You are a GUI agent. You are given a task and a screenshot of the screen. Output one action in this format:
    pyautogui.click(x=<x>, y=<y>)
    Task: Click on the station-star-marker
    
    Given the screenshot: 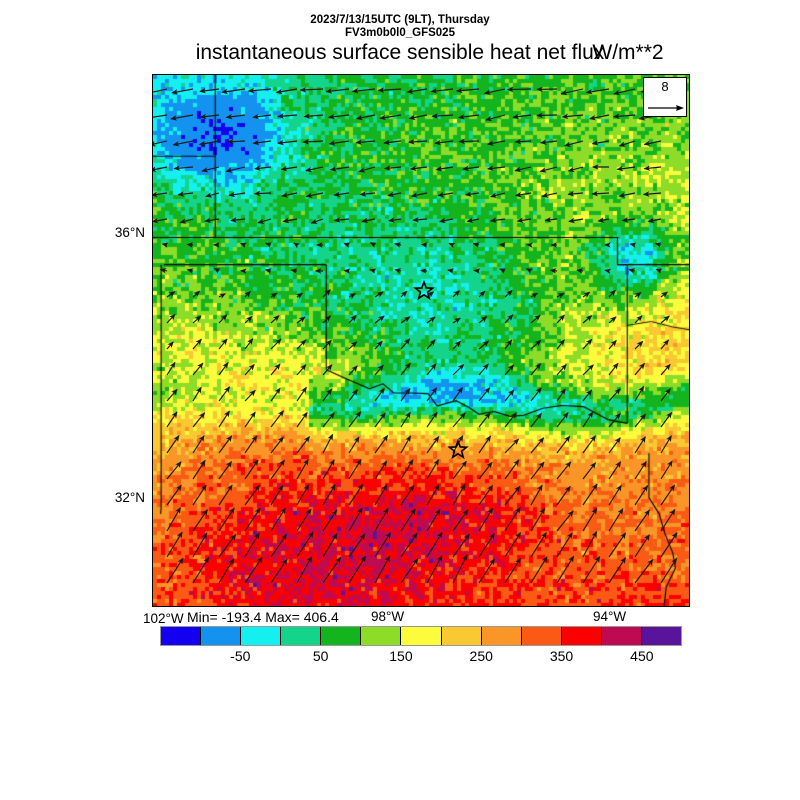 What is the action you would take?
    pyautogui.click(x=424, y=290)
    